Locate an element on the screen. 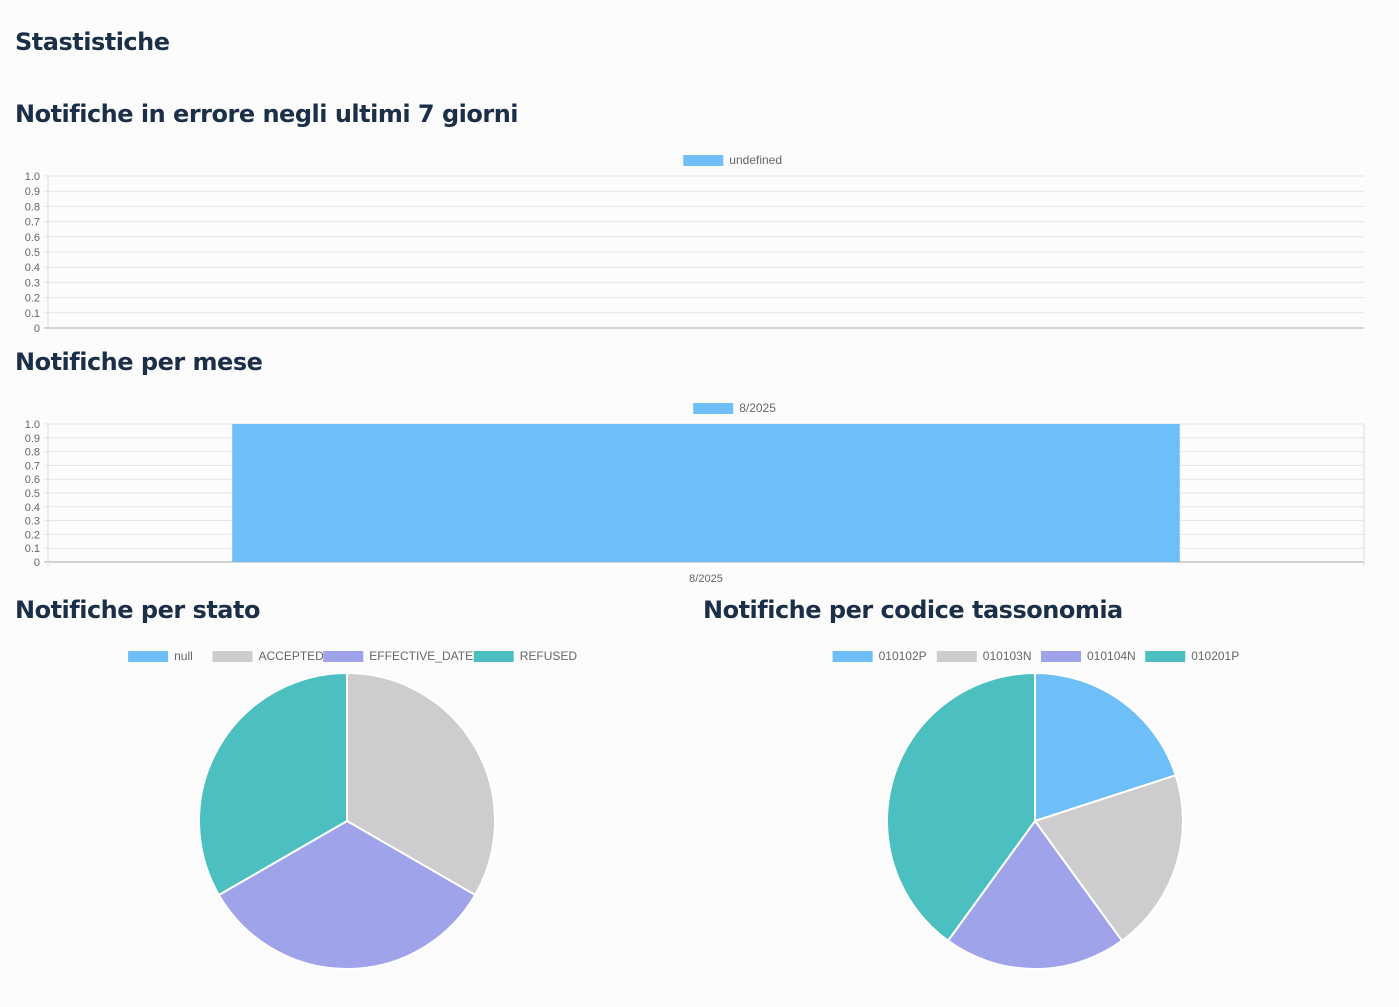 This screenshot has height=1007, width=1399. taxonomy-legend-label: 010102P is located at coordinates (903, 656).